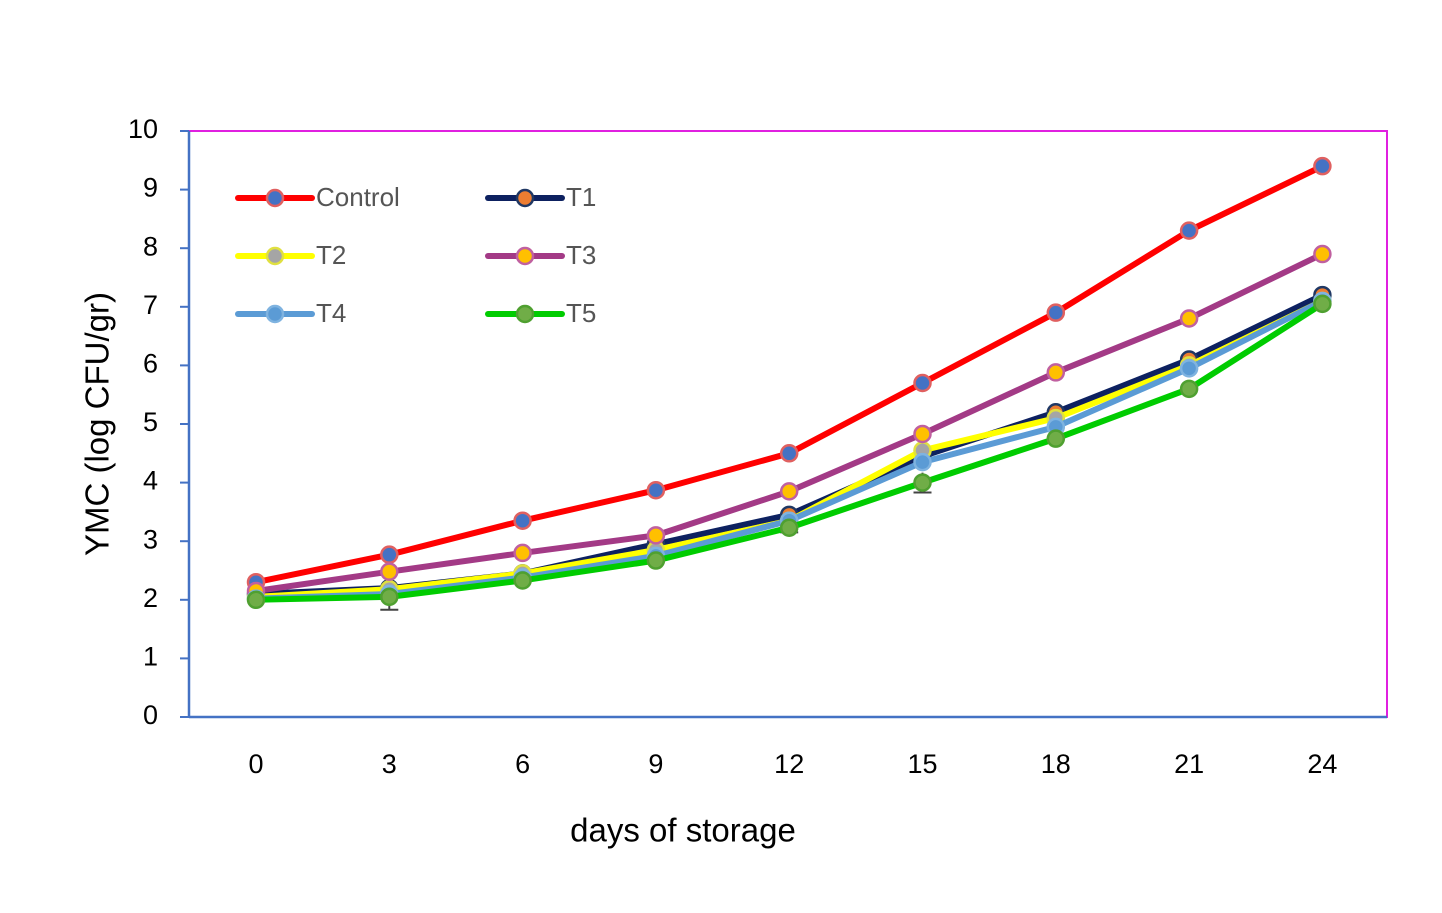 The image size is (1442, 913). Describe the element at coordinates (922, 764) in the screenshot. I see `x-tick-label: 15` at that location.